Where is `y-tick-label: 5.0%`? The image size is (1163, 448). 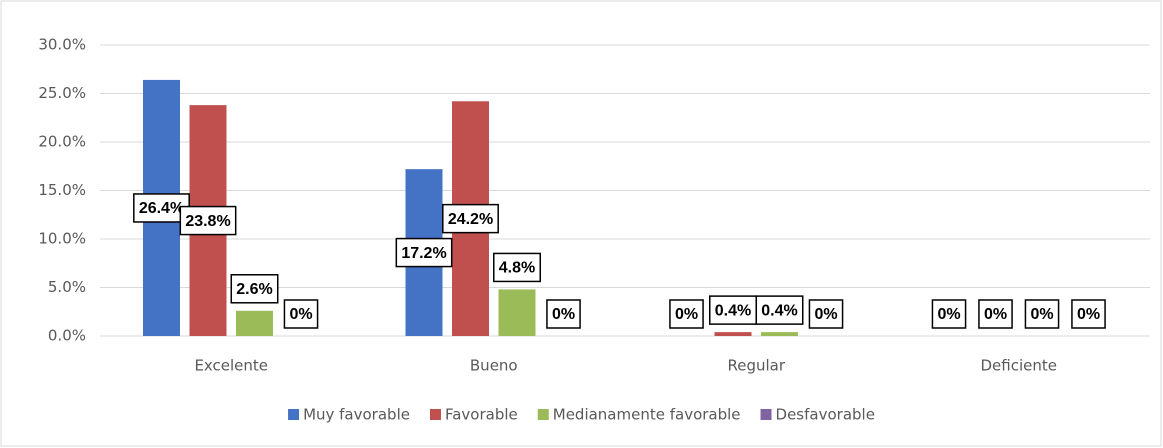
y-tick-label: 5.0% is located at coordinates (67, 287).